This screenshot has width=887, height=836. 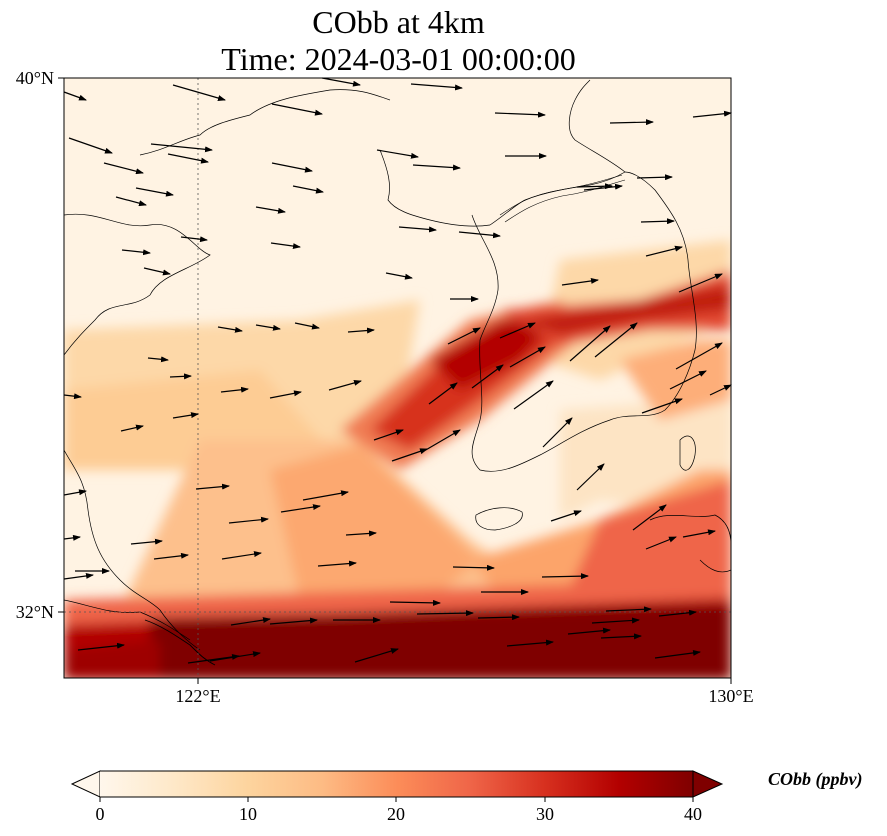 I want to click on colorbar-tick-20: 20, so click(x=396, y=814).